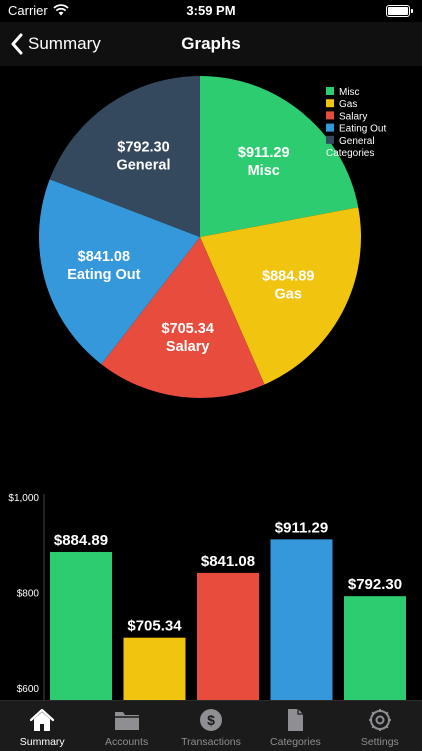 The width and height of the screenshot is (422, 751). I want to click on pie-value-label: $841.08, so click(104, 257).